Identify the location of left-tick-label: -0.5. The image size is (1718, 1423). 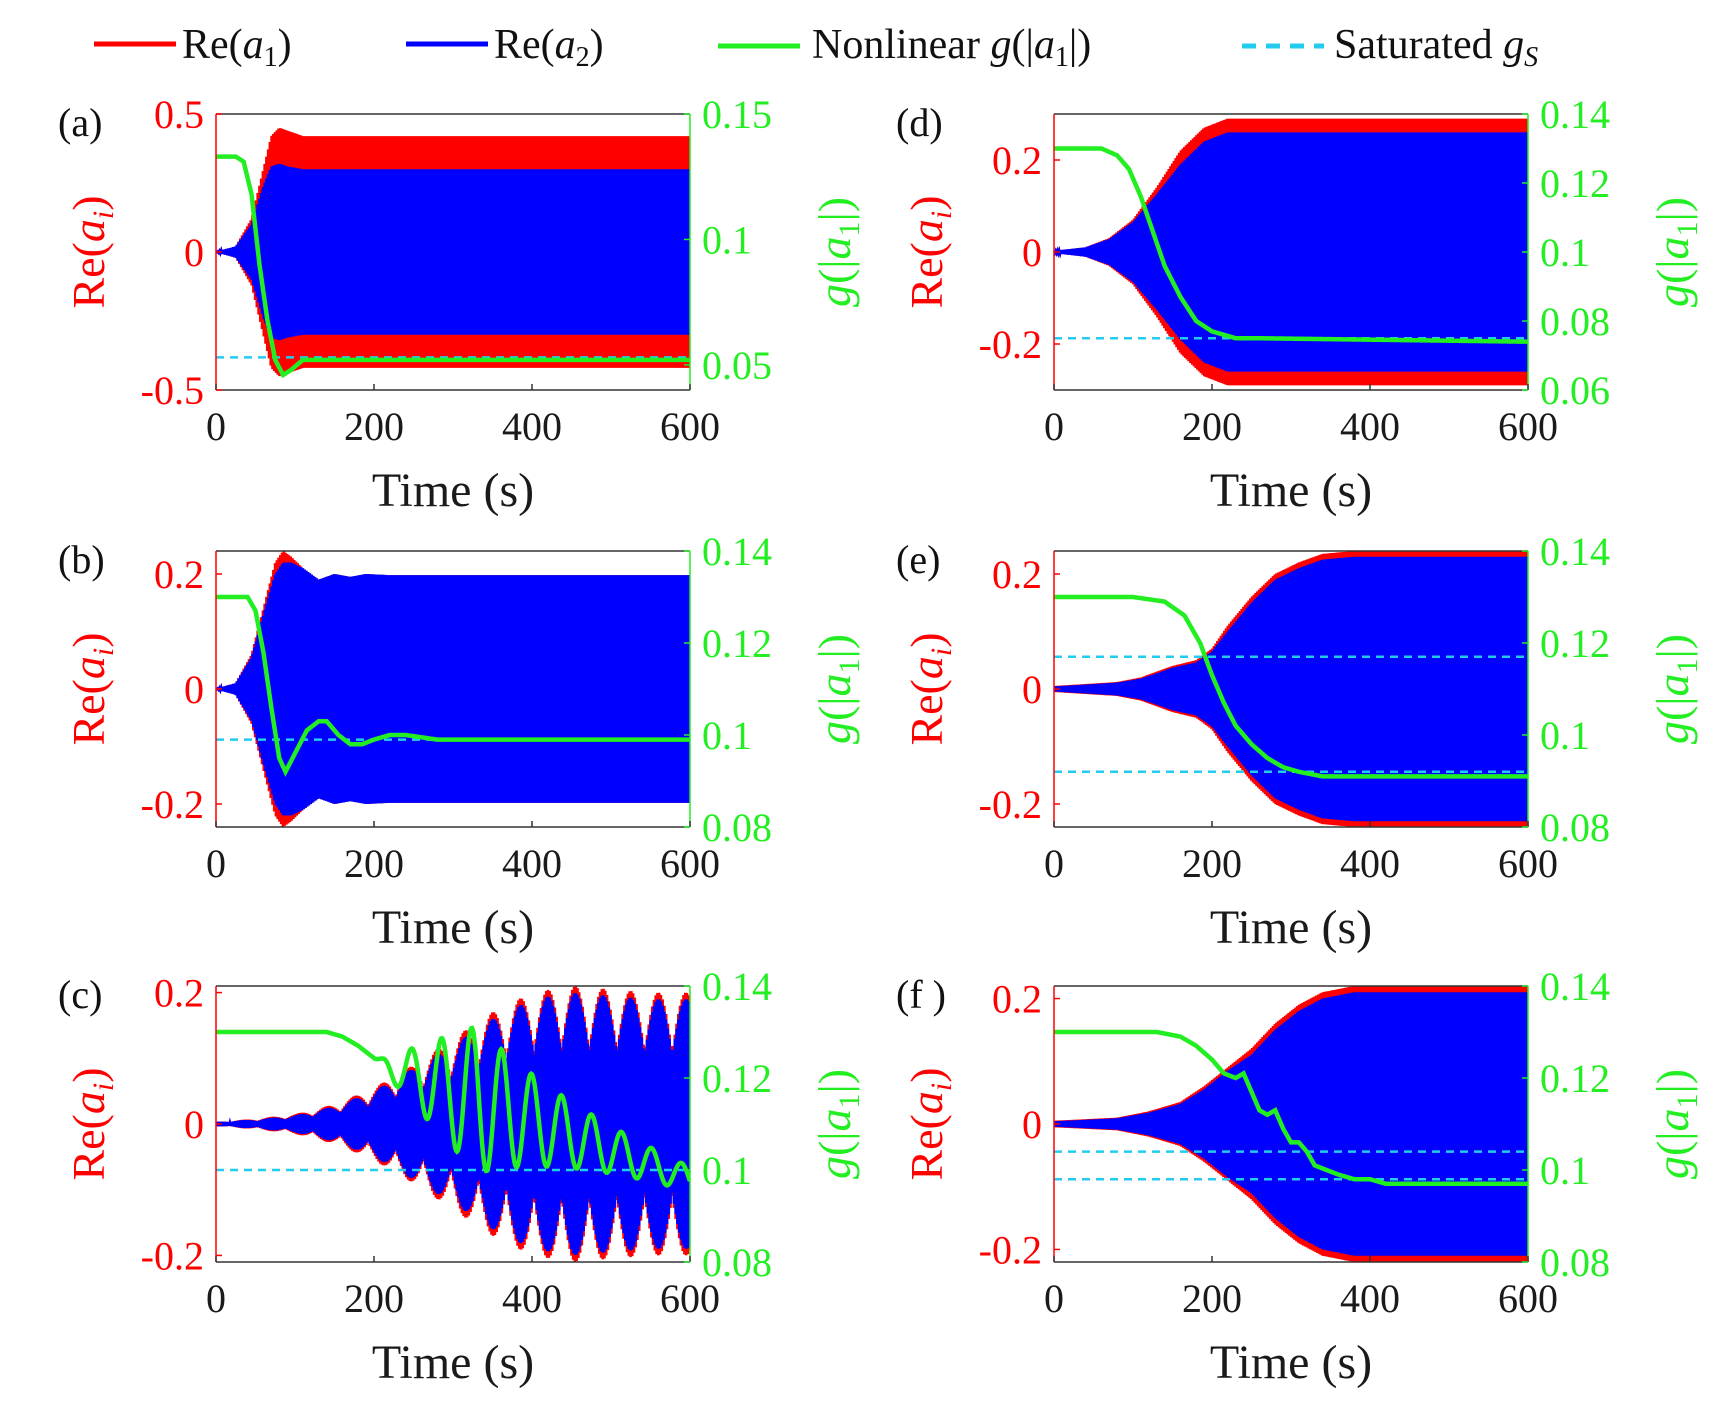
(172, 390).